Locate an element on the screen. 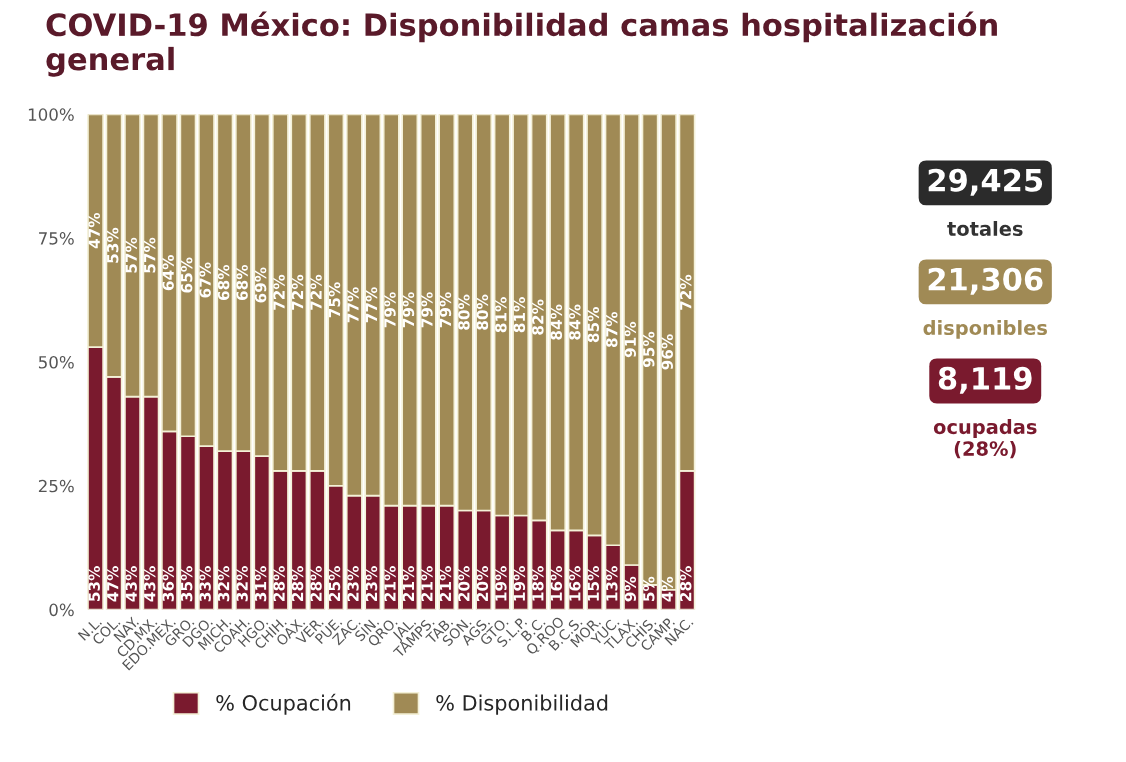  text: 29,425 is located at coordinates (985, 182).